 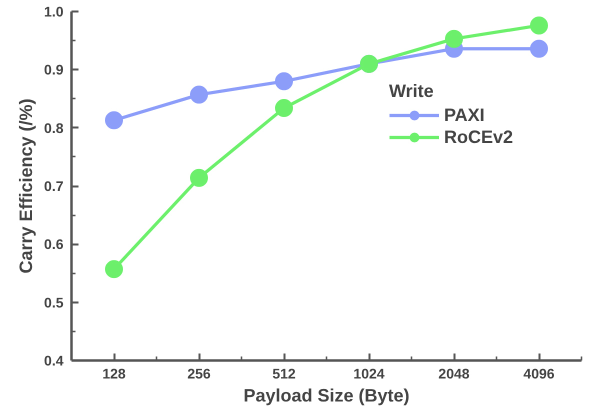 I want to click on y-tick-label: 0.4, so click(x=54, y=360).